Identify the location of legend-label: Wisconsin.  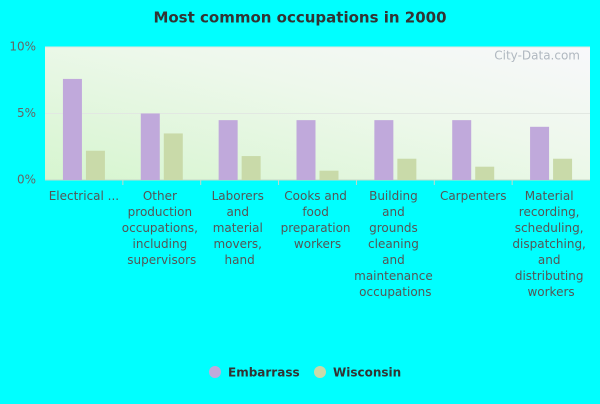
(367, 373).